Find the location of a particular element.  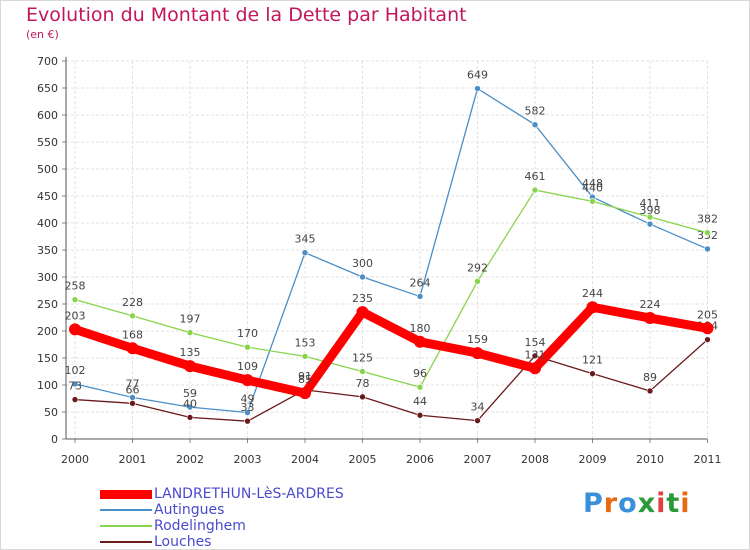

y-tick-label: 0 is located at coordinates (54, 439).